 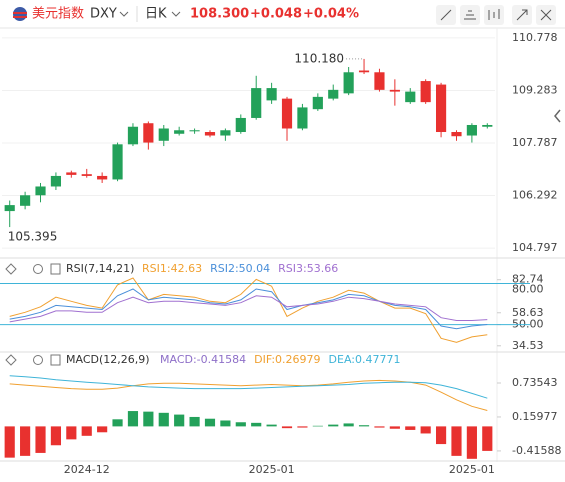 What do you see at coordinates (528, 289) in the screenshot?
I see `y-tick-label: 80.00` at bounding box center [528, 289].